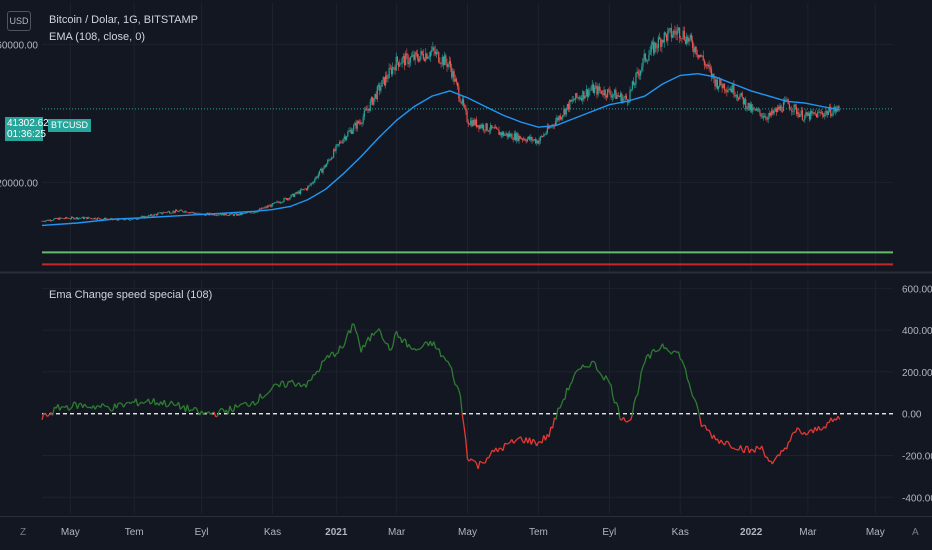 The height and width of the screenshot is (550, 932). I want to click on ema-legend: EMA (108, close, 0), so click(97, 37).